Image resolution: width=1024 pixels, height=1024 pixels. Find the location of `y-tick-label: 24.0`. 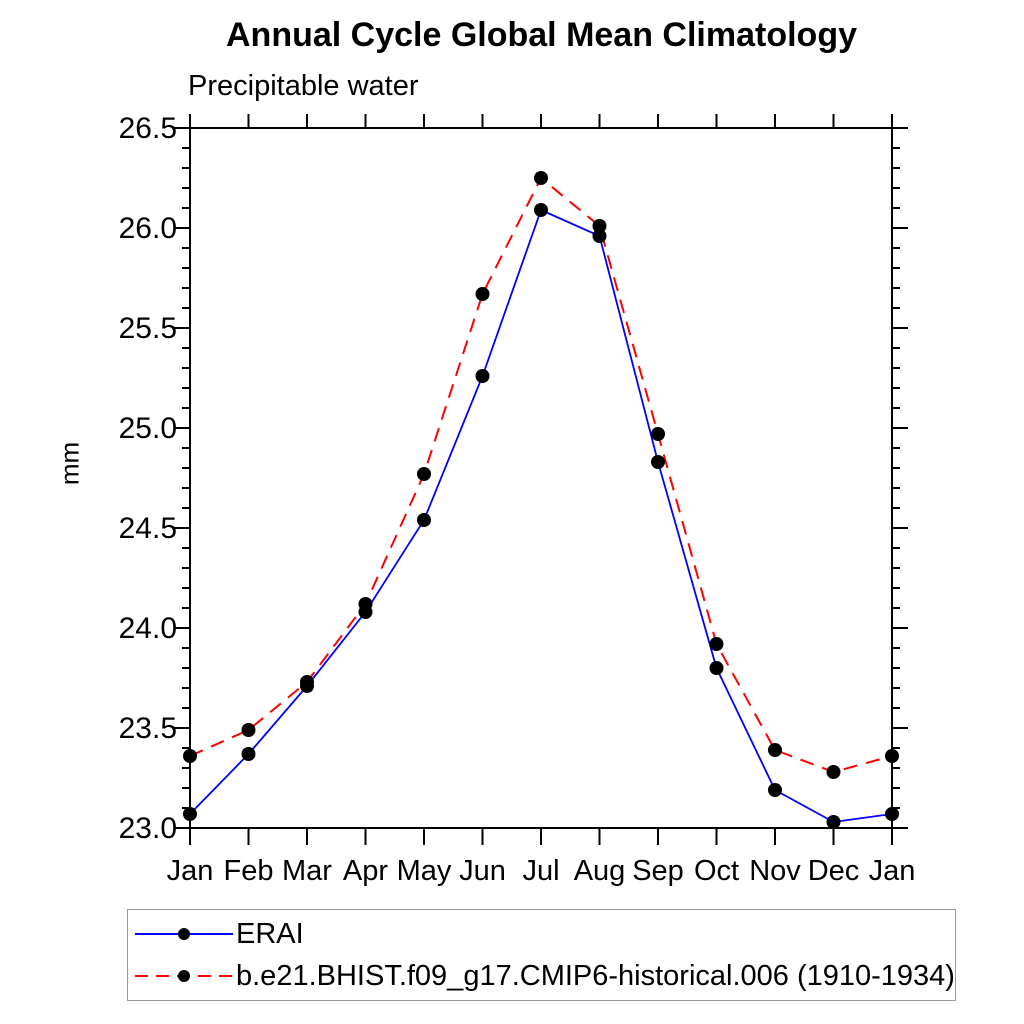

y-tick-label: 24.0 is located at coordinates (148, 628).